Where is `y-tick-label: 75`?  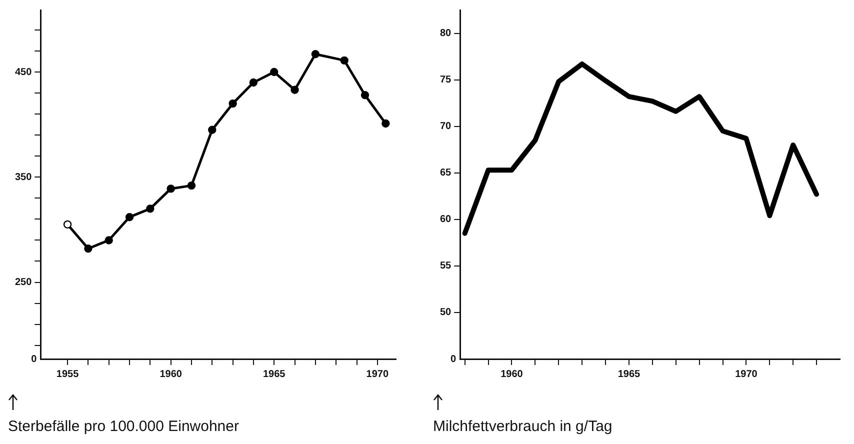 y-tick-label: 75 is located at coordinates (446, 80).